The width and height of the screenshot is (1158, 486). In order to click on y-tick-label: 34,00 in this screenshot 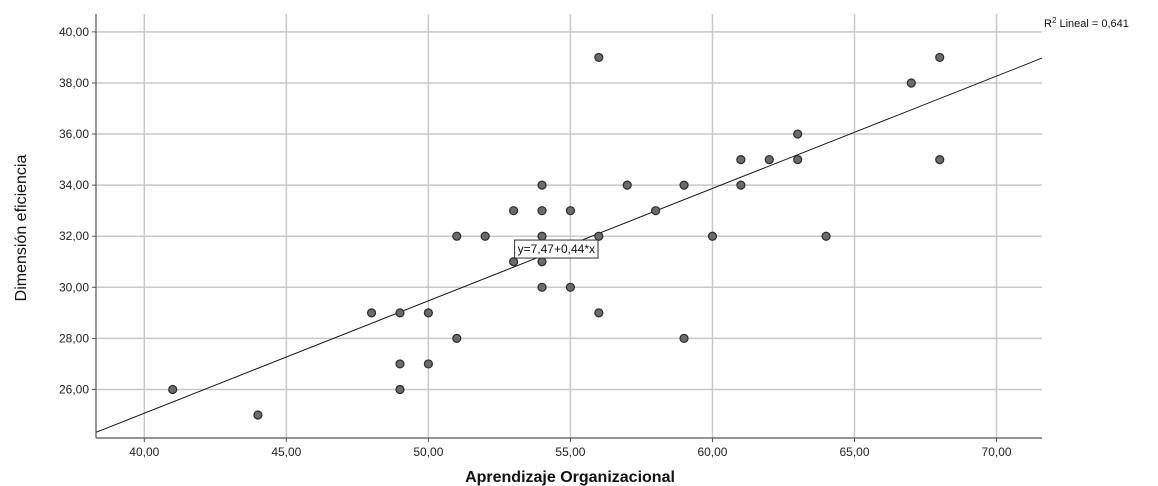, I will do `click(74, 185)`.